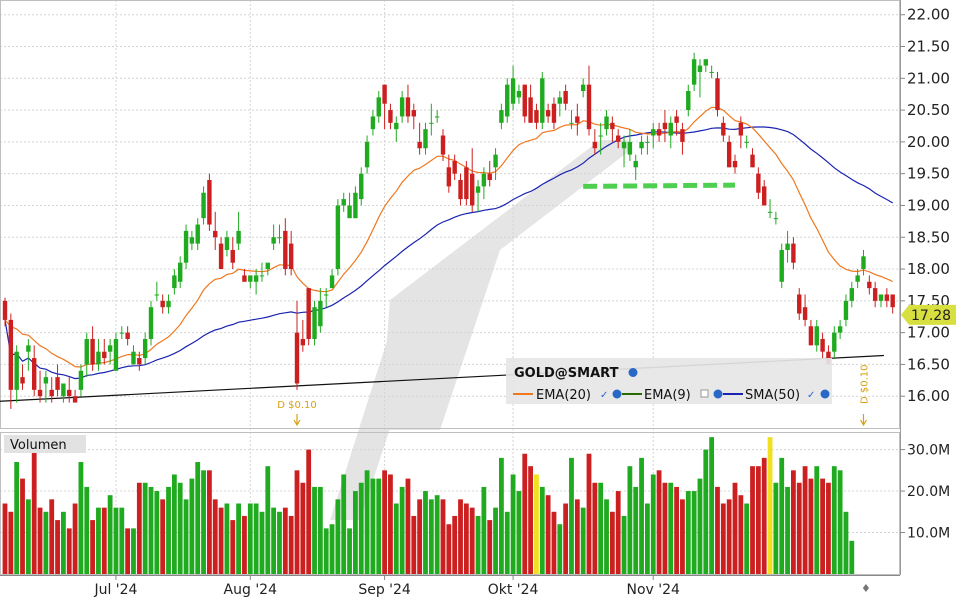 This screenshot has width=960, height=604. Describe the element at coordinates (928, 451) in the screenshot. I see `volume-tick-label: 30.0M` at that location.